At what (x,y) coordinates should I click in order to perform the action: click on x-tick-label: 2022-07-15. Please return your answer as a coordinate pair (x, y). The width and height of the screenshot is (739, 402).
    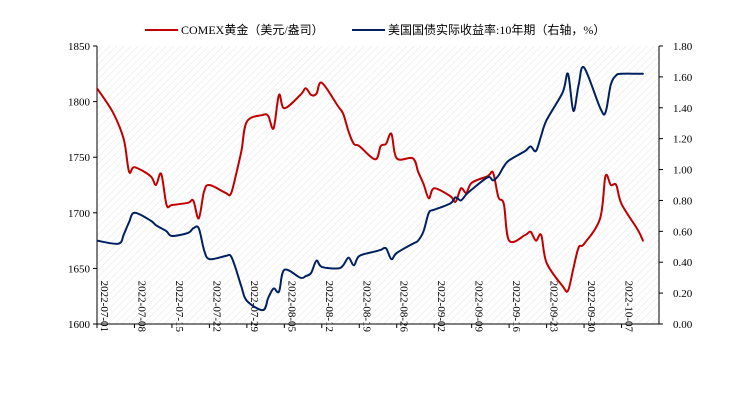
    Looking at the image, I should click on (179, 307).